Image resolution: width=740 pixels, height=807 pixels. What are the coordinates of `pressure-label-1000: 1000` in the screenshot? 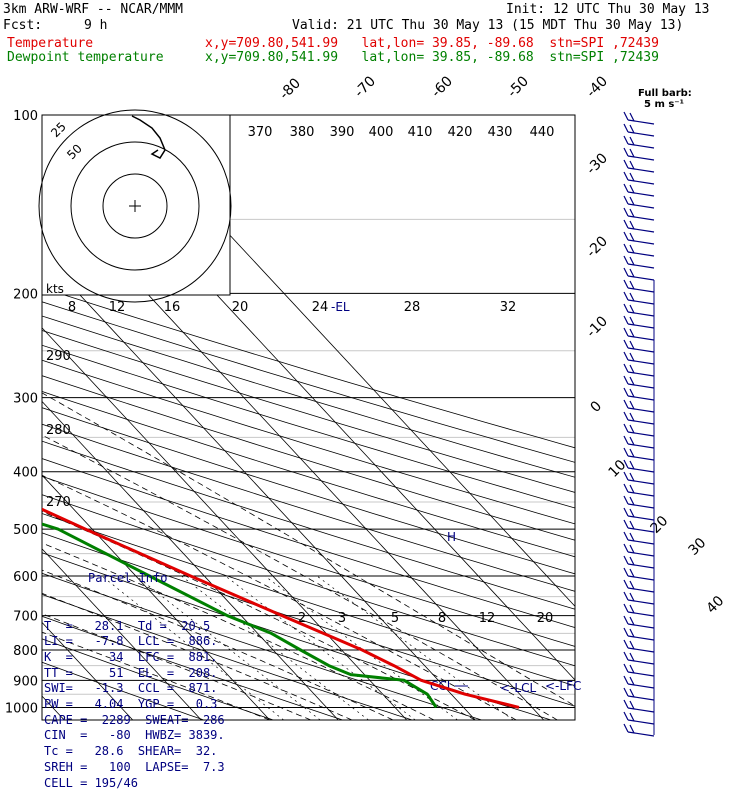 It's located at (21, 708).